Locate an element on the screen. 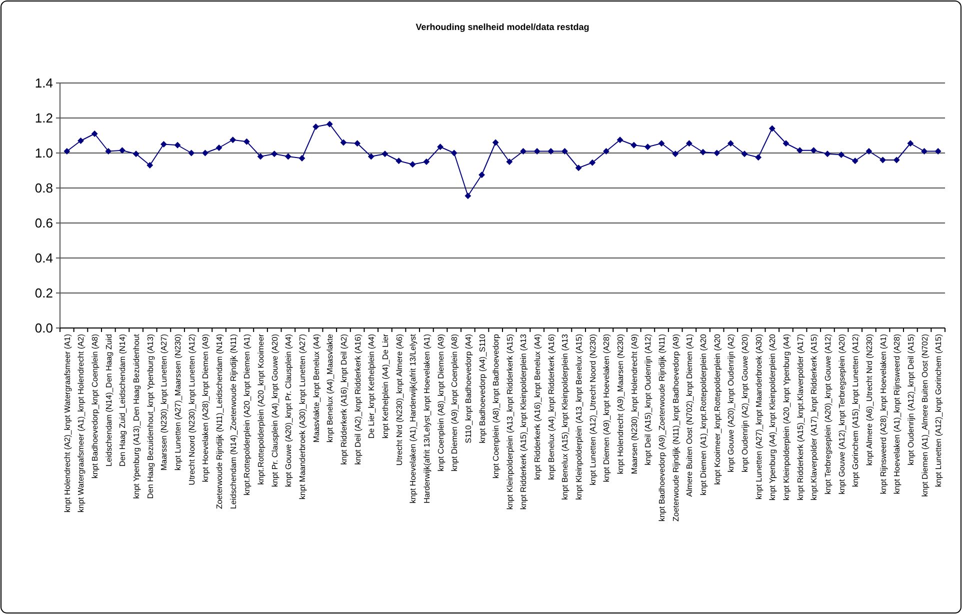  x-tick-label: knpt Benelux (A4)_knpt Ridderkerk (A16) is located at coordinates (551, 407).